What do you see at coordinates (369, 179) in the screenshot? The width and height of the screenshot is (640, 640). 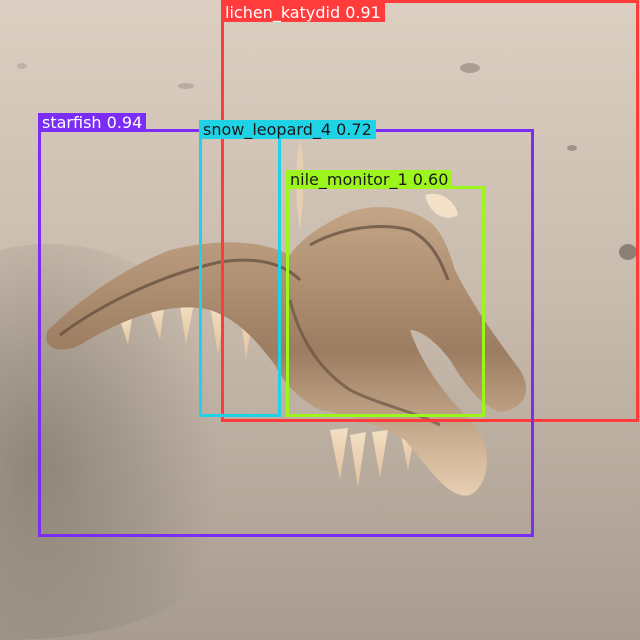 I see `detection-label: nile_monitor_1 0.60` at bounding box center [369, 179].